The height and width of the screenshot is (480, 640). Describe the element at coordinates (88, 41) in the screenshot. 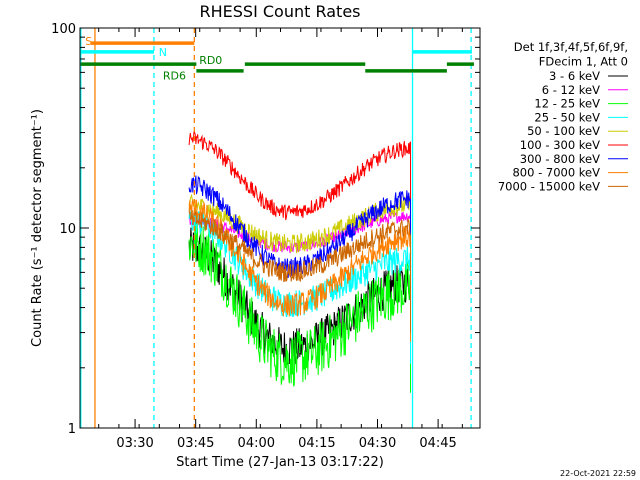

I see `flag-label-1: S` at that location.